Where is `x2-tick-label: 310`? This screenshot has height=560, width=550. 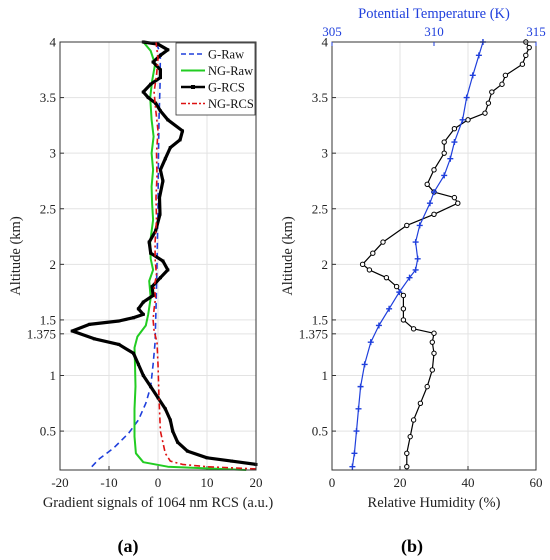 x2-tick-label: 310 is located at coordinates (434, 31).